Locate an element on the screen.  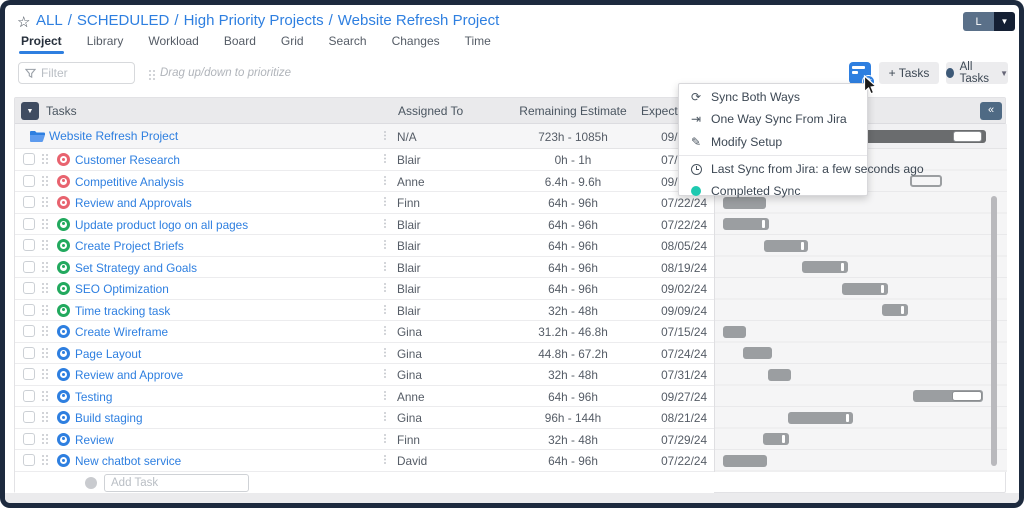
breadcrumb-link: Website Refresh Project is located at coordinates (418, 20).